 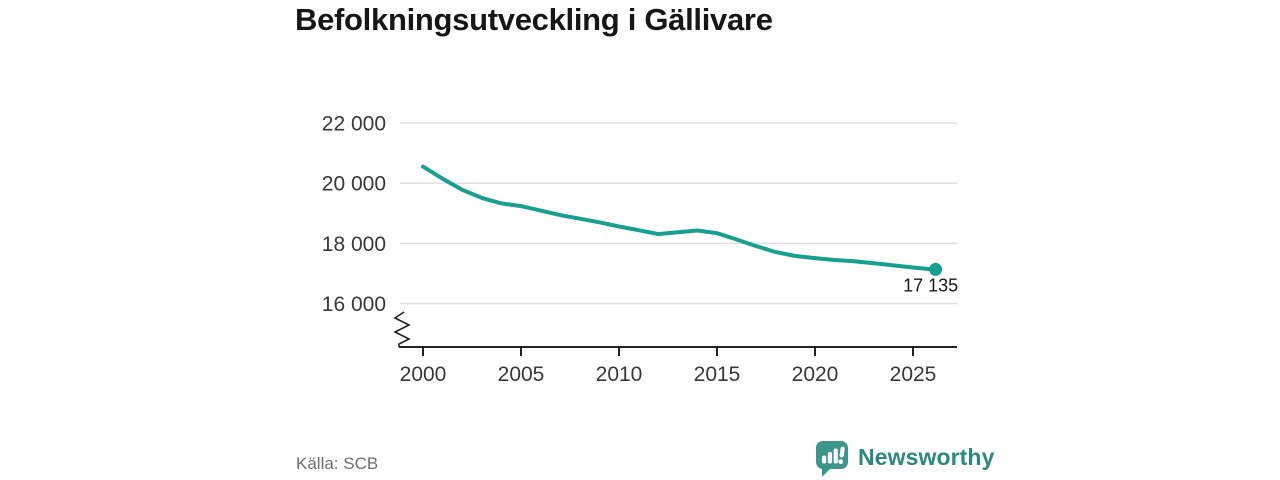 What do you see at coordinates (354, 304) in the screenshot?
I see `y-axis-label: 16 000` at bounding box center [354, 304].